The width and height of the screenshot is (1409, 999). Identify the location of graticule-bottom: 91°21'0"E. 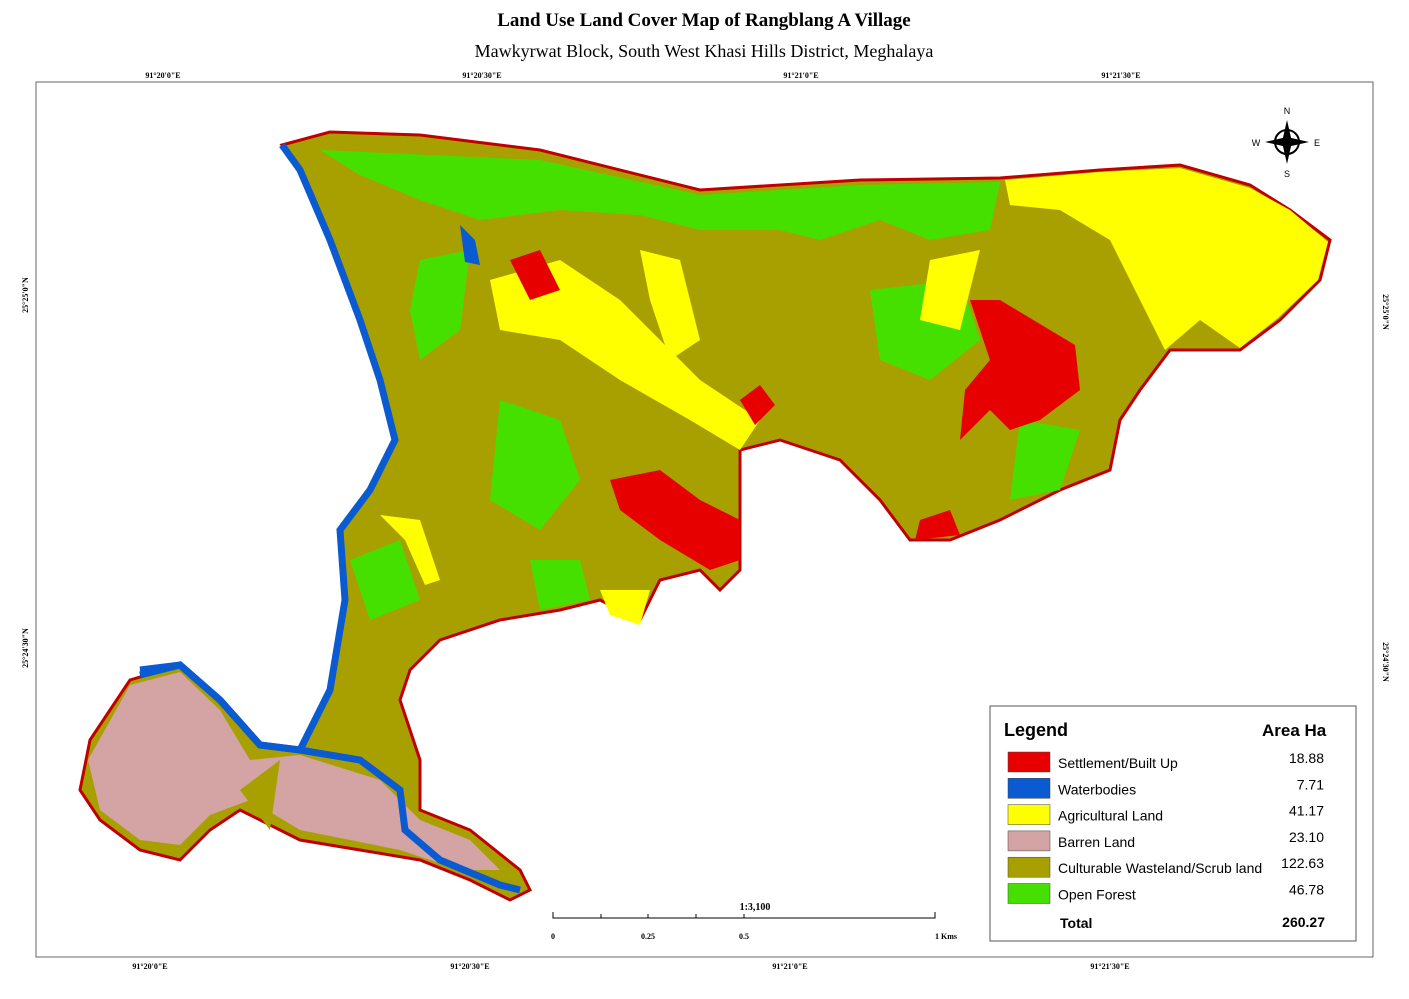
(789, 966).